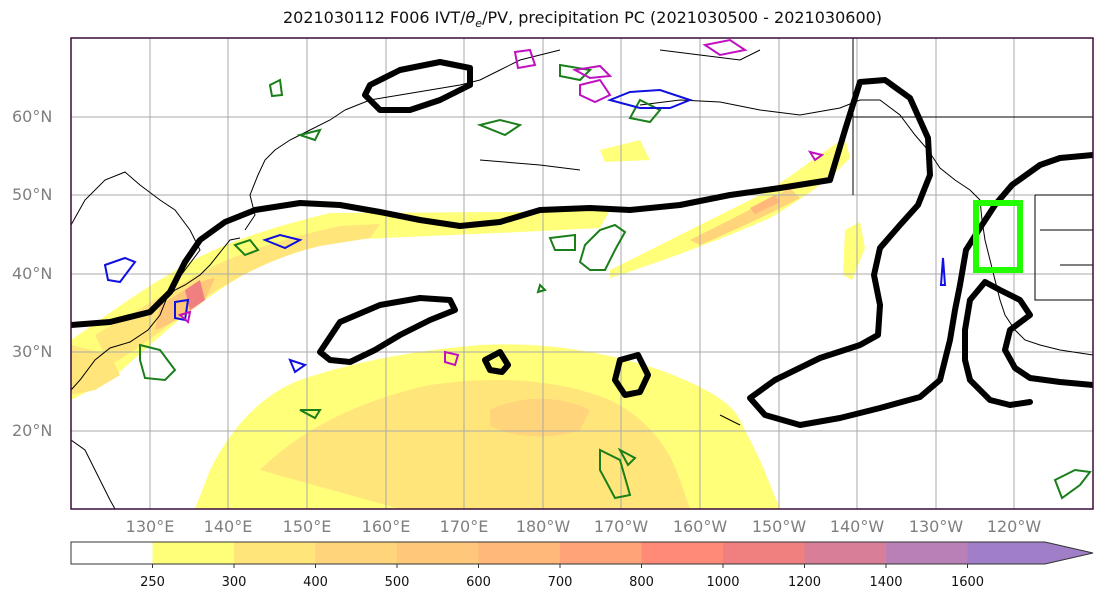 This screenshot has width=1105, height=603. I want to click on colorbar-tick-label: 500, so click(397, 582).